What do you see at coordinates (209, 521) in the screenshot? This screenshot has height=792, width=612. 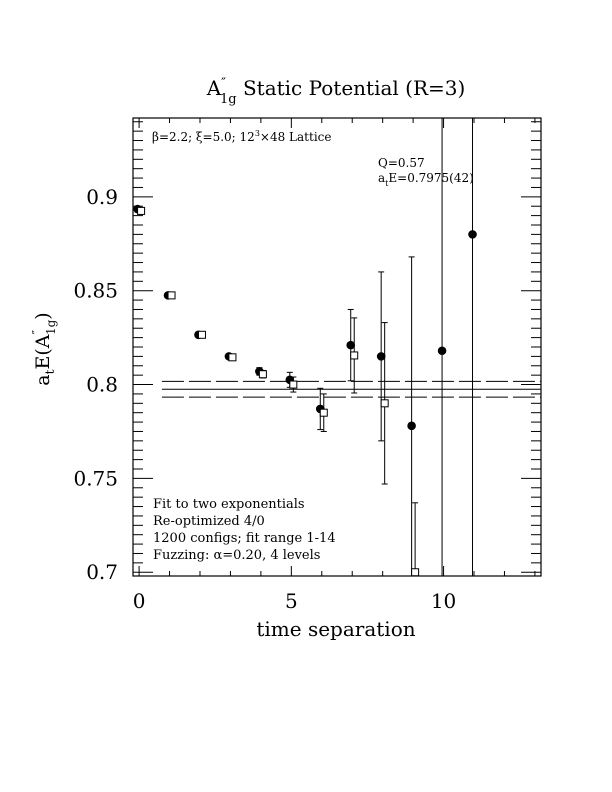 I see `info-line: Re-optimized 4/0` at bounding box center [209, 521].